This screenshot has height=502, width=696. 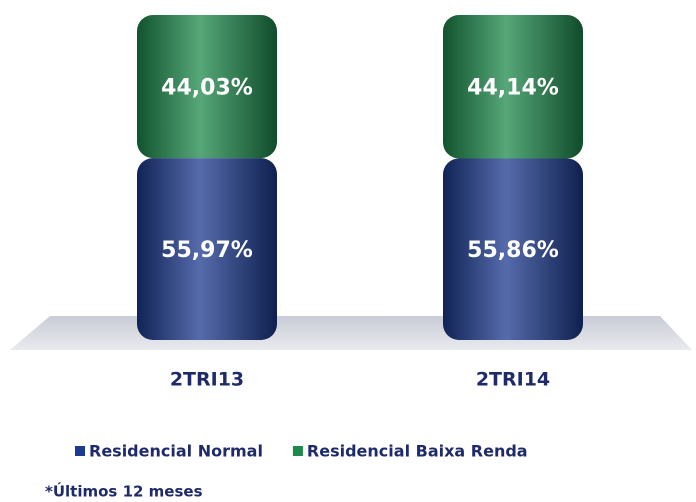 I want to click on legend-label: Residencial Normal, so click(x=176, y=451).